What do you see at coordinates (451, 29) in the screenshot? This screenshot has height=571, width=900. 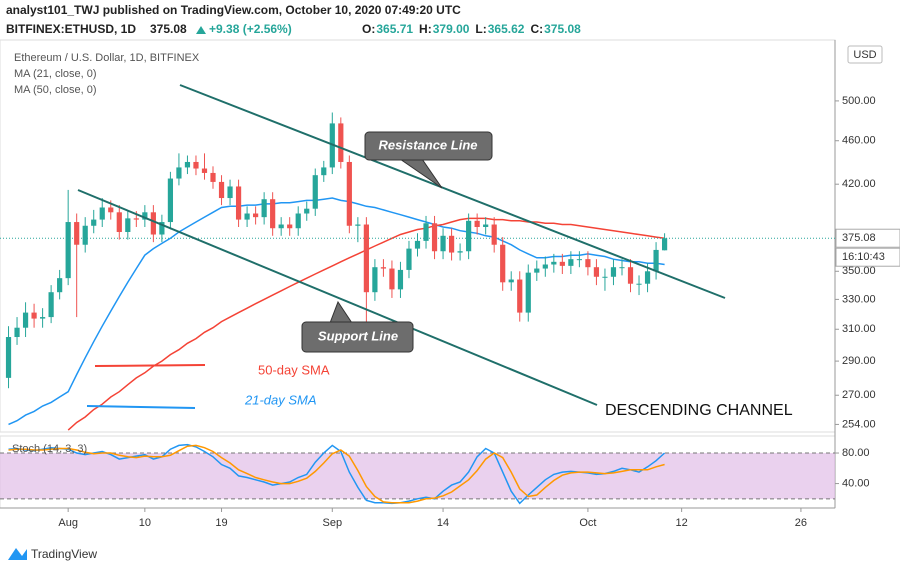 I see `ohlc-value: 379.00` at bounding box center [451, 29].